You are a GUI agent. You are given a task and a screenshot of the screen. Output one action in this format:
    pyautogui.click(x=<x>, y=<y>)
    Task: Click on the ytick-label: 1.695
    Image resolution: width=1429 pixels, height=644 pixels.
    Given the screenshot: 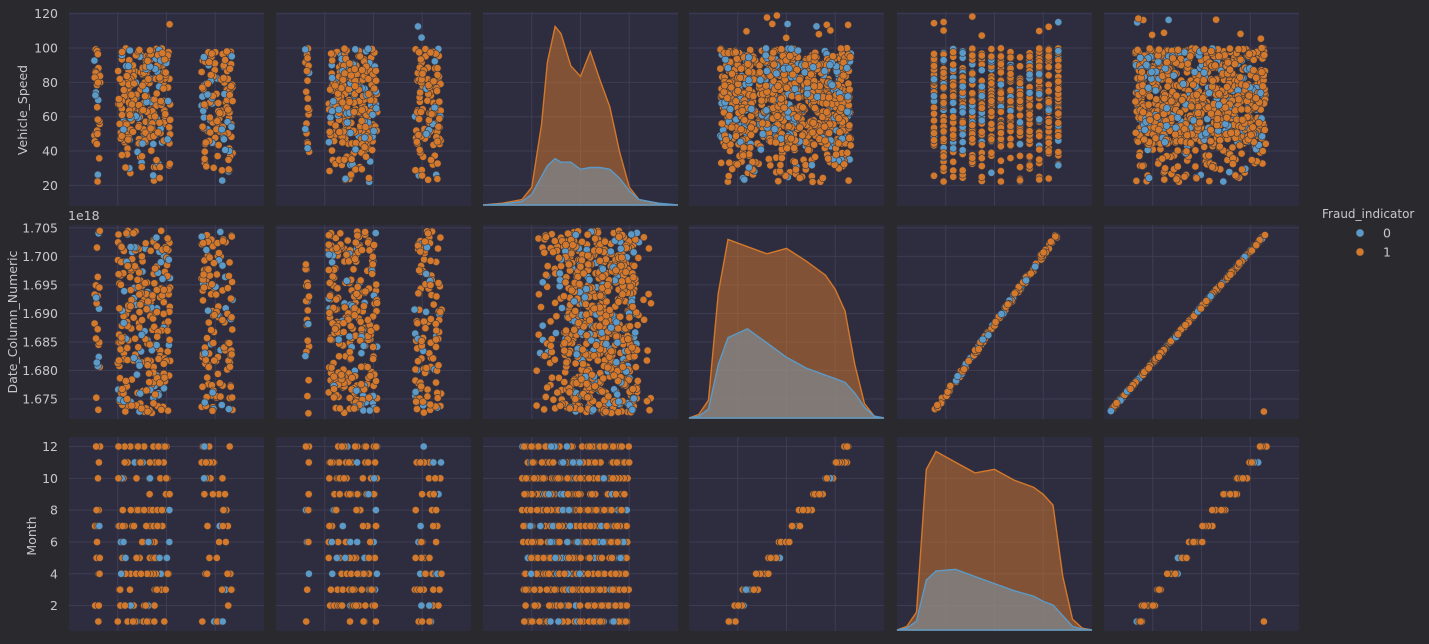 What is the action you would take?
    pyautogui.click(x=40, y=284)
    